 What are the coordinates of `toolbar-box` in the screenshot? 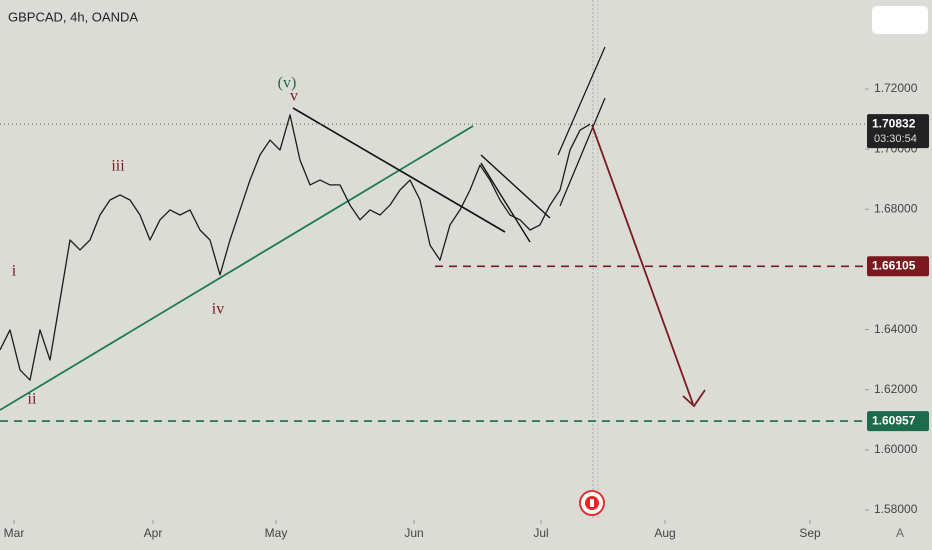 It's located at (900, 20).